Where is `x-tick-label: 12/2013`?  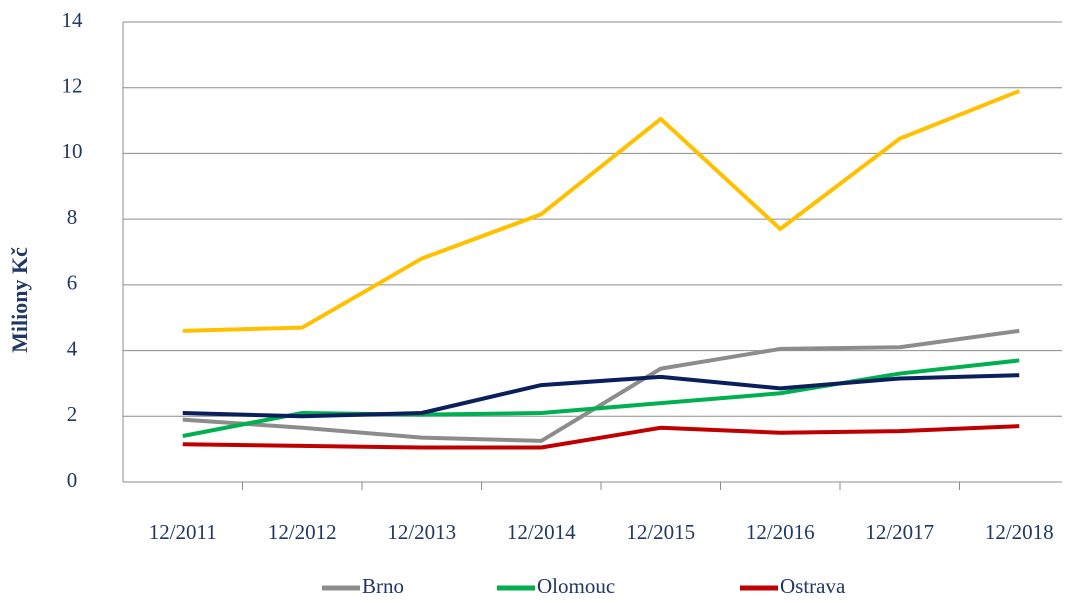 x-tick-label: 12/2013 is located at coordinates (421, 532).